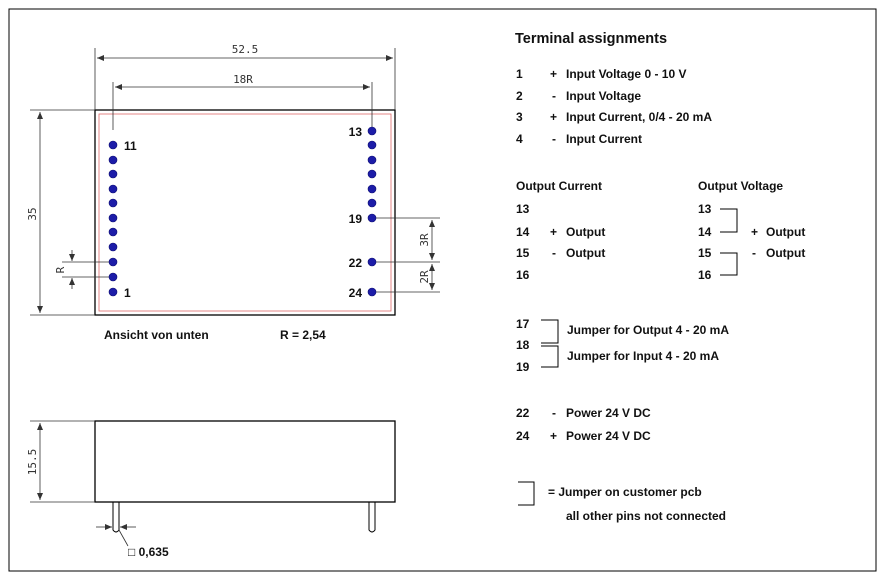 Image resolution: width=882 pixels, height=575 pixels. I want to click on pin-label-13: 13, so click(356, 132).